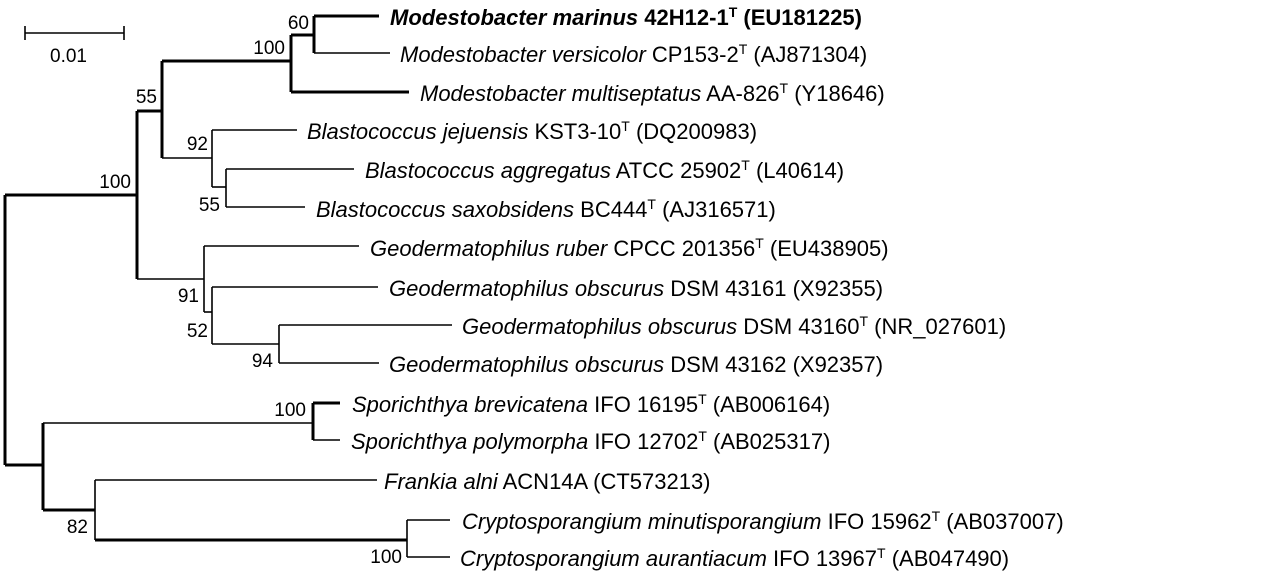 Image resolution: width=1277 pixels, height=579 pixels. What do you see at coordinates (263, 361) in the screenshot?
I see `bootstrap-geo-pair: 94` at bounding box center [263, 361].